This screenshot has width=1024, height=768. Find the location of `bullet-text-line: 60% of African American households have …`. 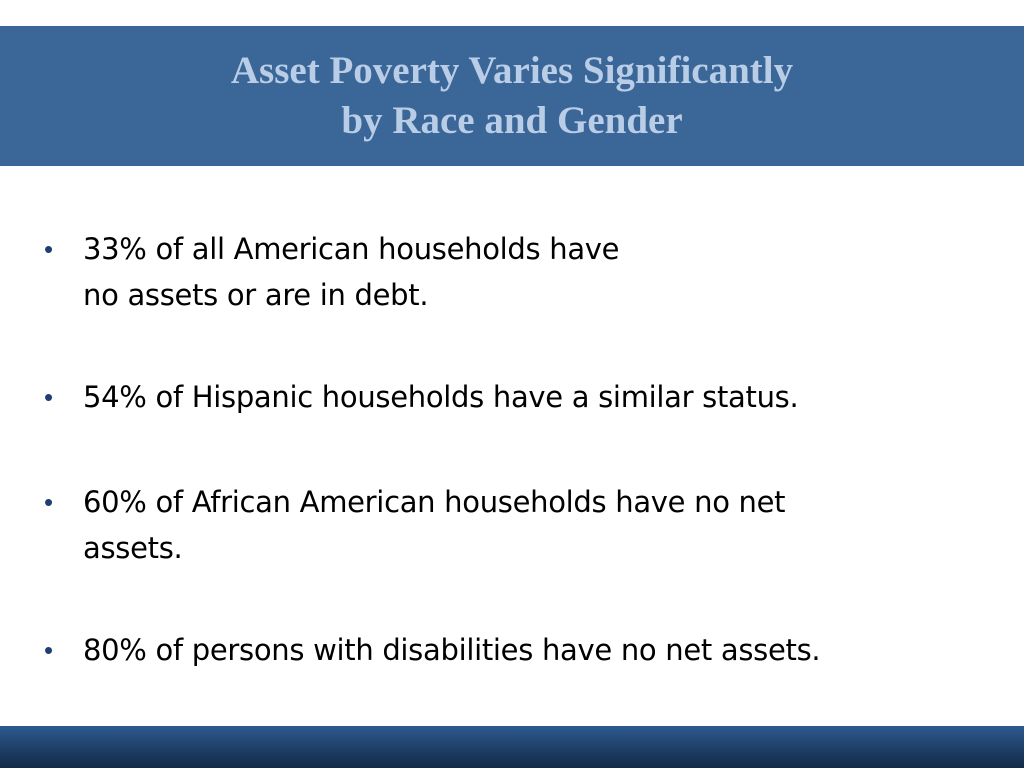

bullet-text-line: 60% of African American households have … is located at coordinates (434, 502).